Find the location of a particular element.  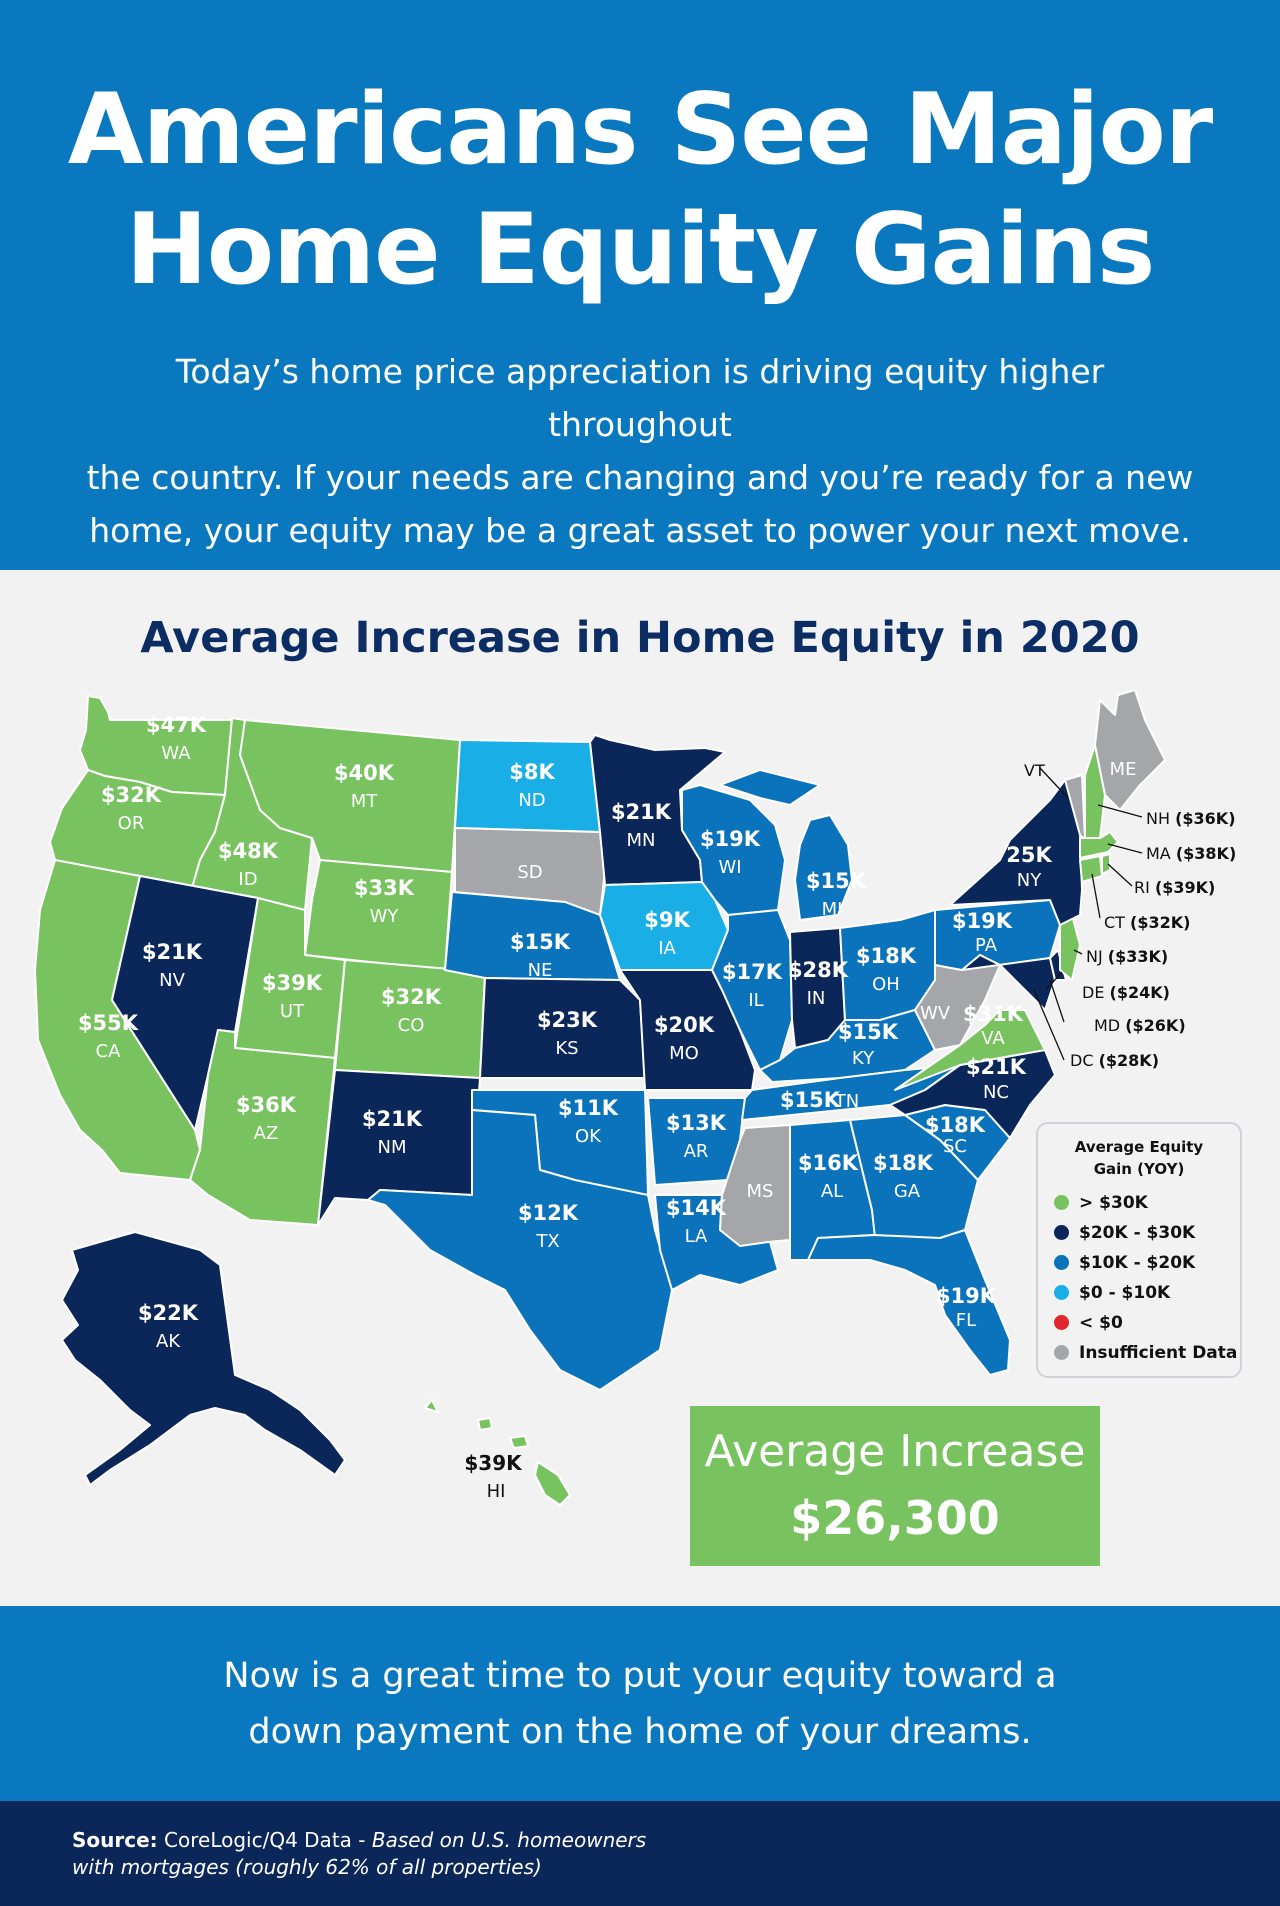

label-abbr-NV: NV is located at coordinates (172, 980).